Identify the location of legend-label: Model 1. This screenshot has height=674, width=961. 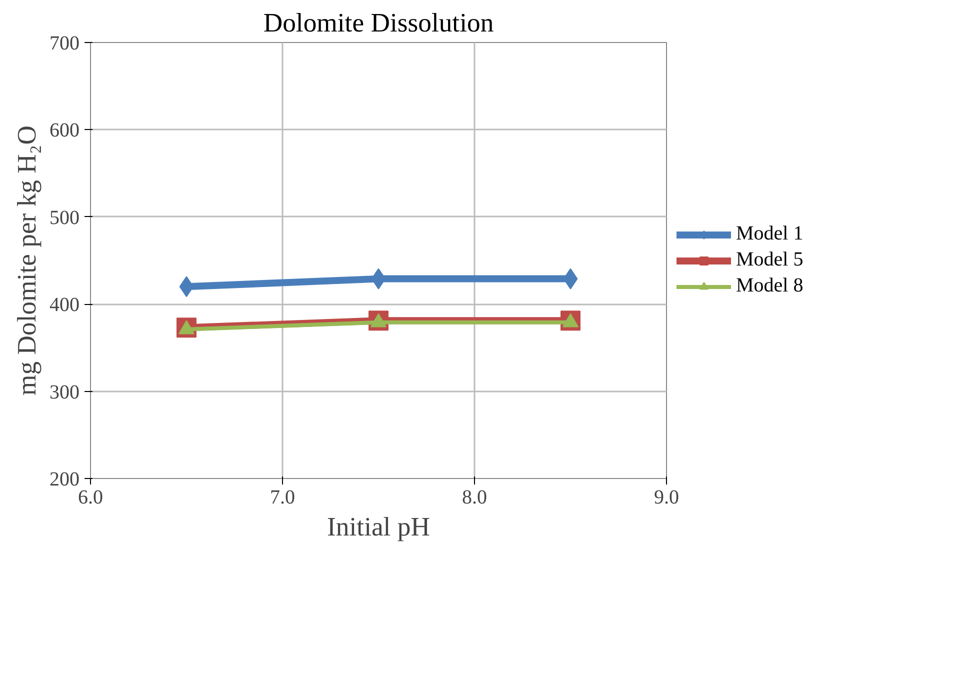
(770, 234).